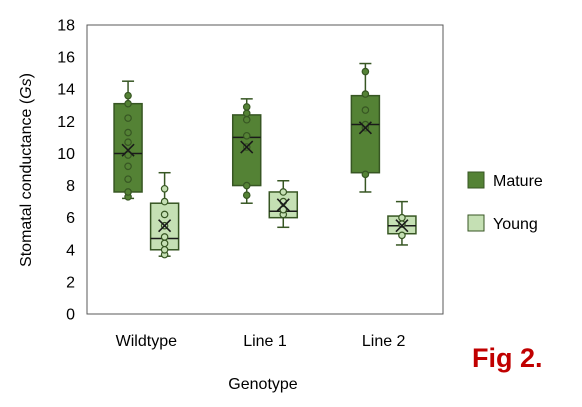  Describe the element at coordinates (26, 75) in the screenshot. I see `y-axis-title-suffix: )` at that location.